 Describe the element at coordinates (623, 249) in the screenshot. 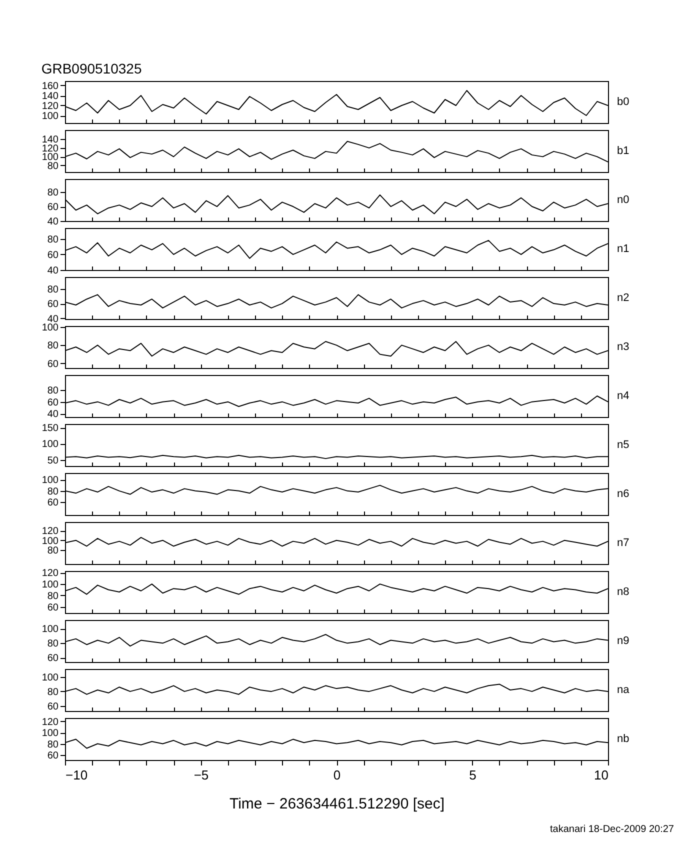

I see `series-label: n1` at that location.